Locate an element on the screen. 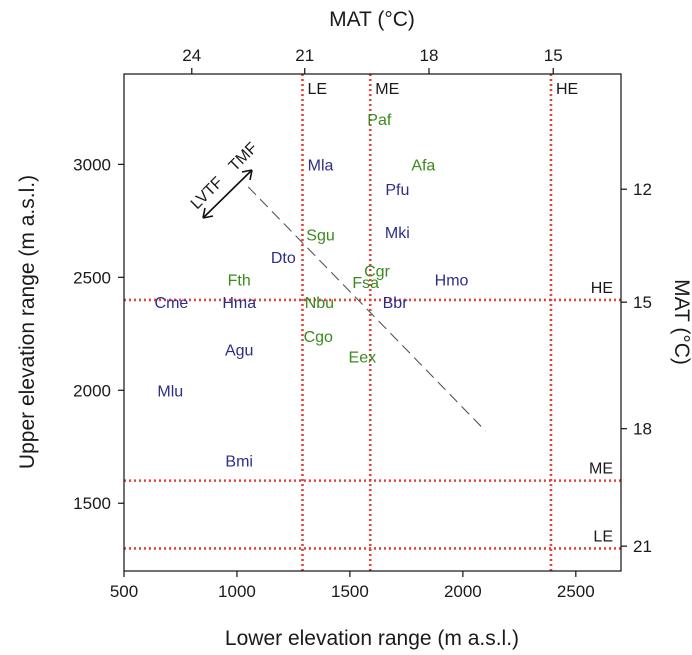 The image size is (692, 655). y-tick-label: 3000 is located at coordinates (92, 164).